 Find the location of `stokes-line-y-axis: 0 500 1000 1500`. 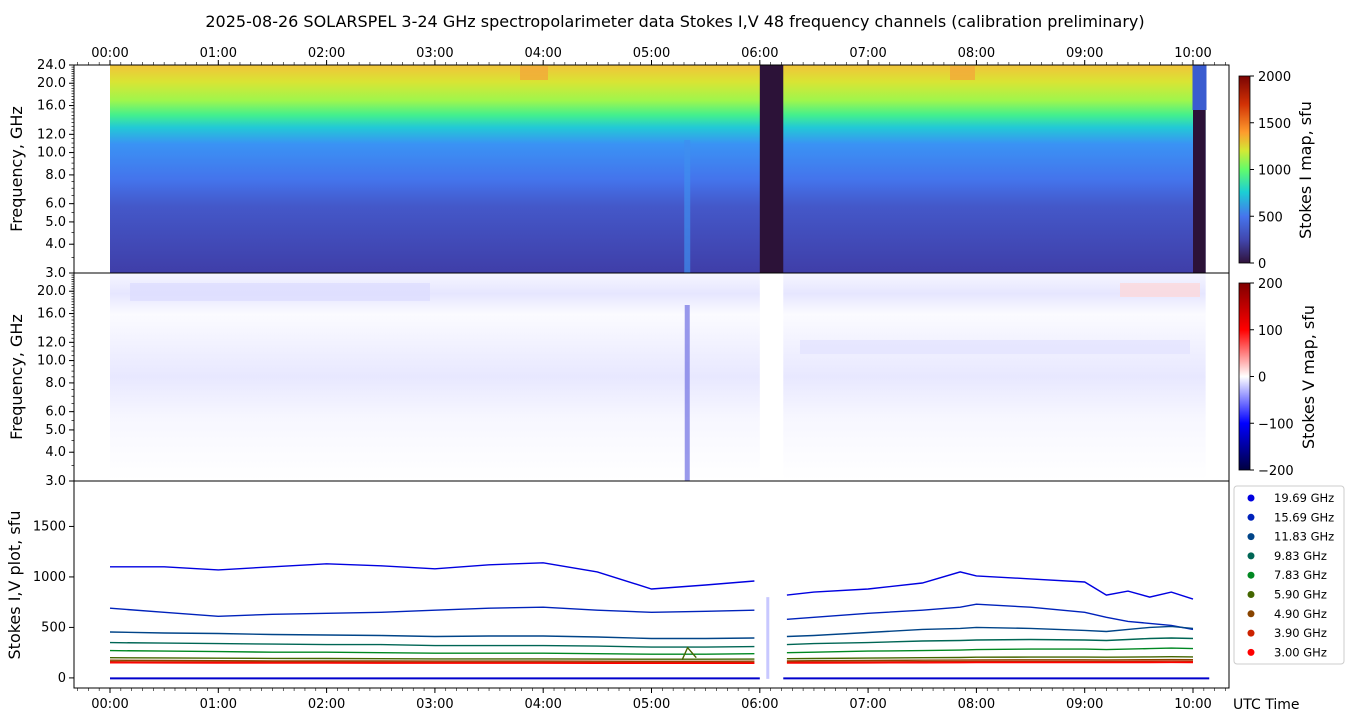

stokes-line-y-axis: 0 500 1000 1500 is located at coordinates (53, 602).